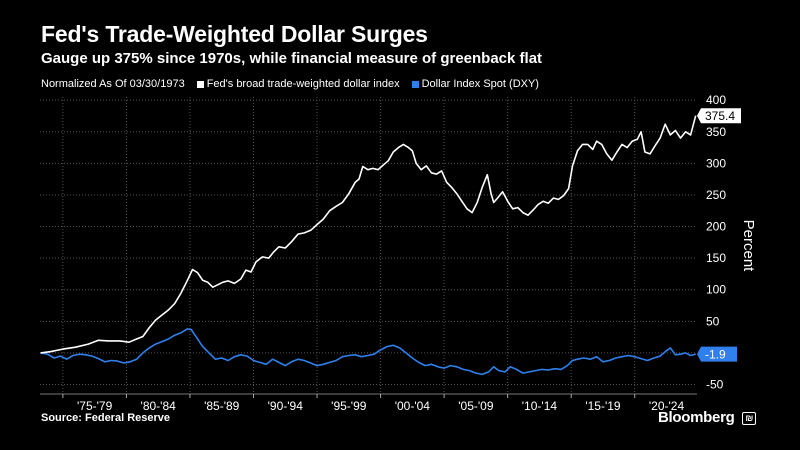 This screenshot has width=800, height=450. Describe the element at coordinates (716, 132) in the screenshot. I see `y-tick-label: 350` at that location.